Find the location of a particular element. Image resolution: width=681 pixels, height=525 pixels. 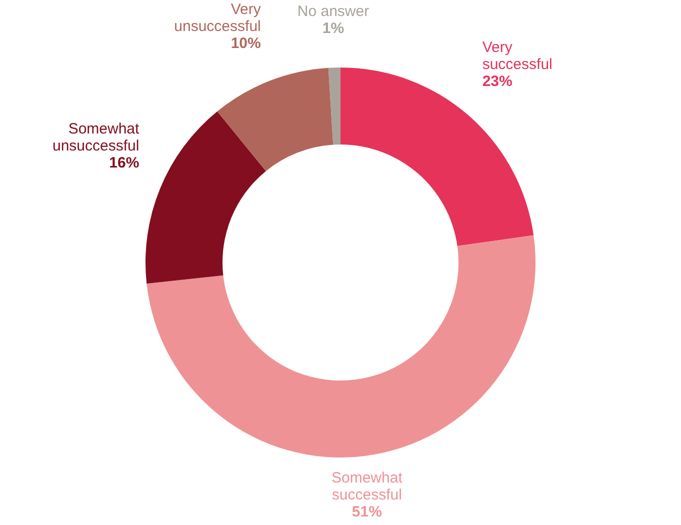

data-label: 51% is located at coordinates (367, 511).